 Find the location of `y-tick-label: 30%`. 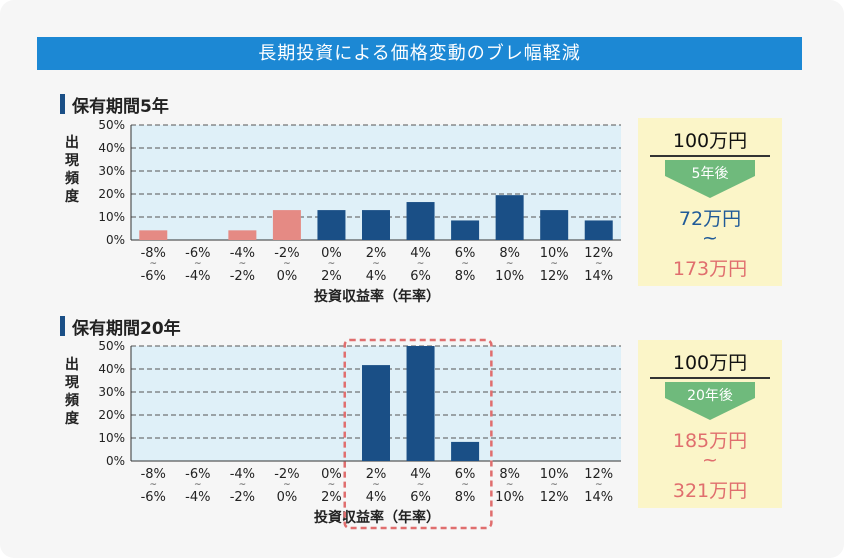

y-tick-label: 30% is located at coordinates (111, 392).